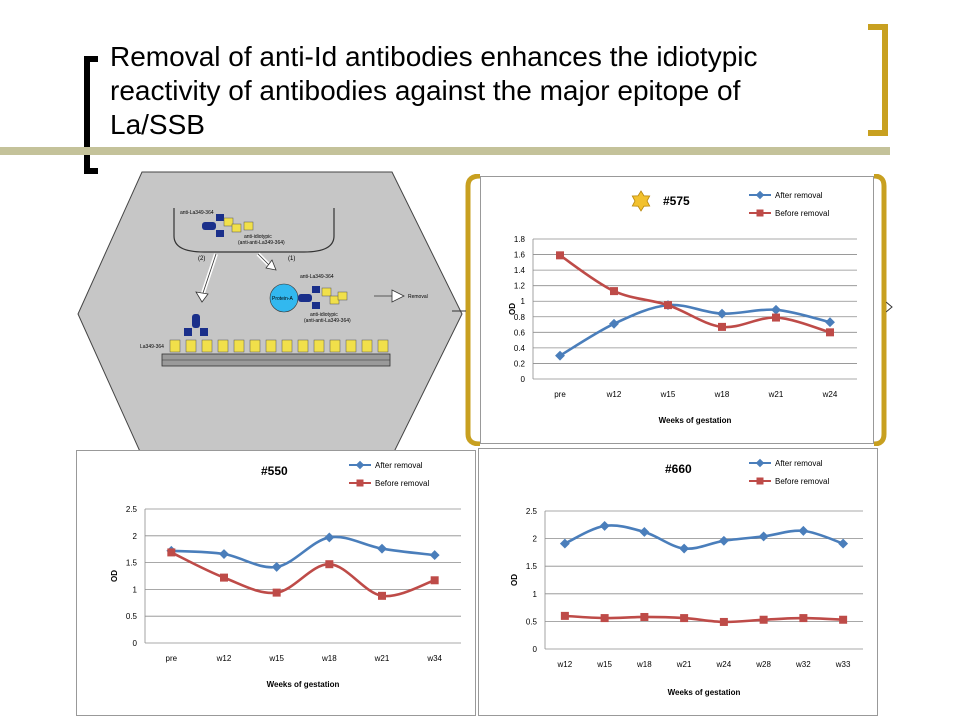  Describe the element at coordinates (473, 310) in the screenshot. I see `chart-575-left-bracket` at that location.